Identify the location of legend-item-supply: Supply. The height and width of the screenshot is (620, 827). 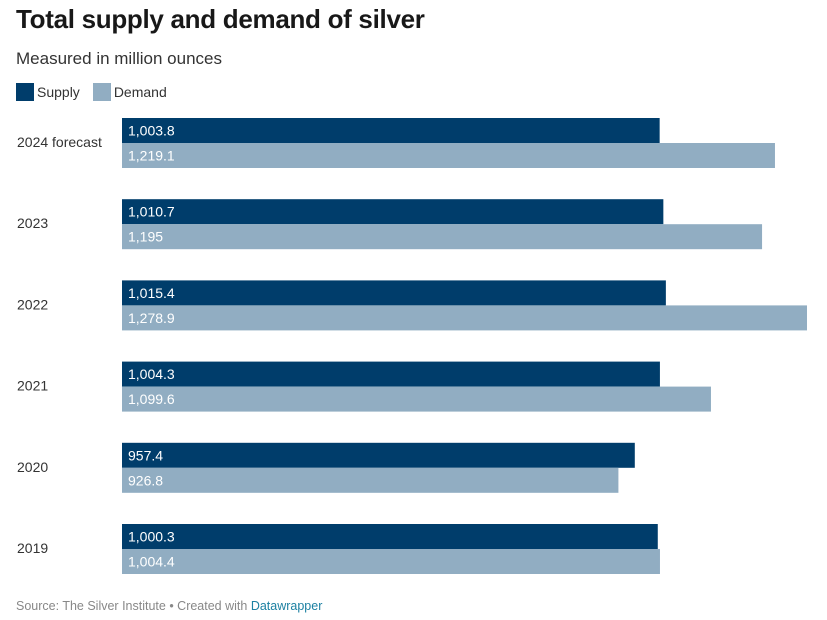
(48, 92).